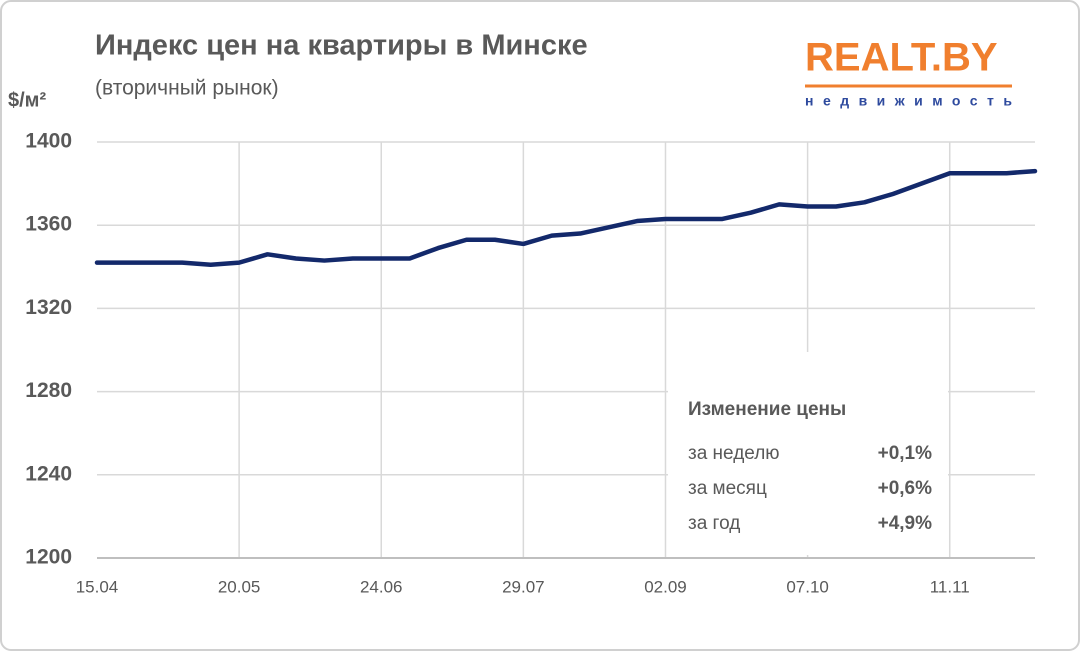 Image resolution: width=1080 pixels, height=651 pixels. Describe the element at coordinates (48, 141) in the screenshot. I see `y-tick-label: 1400` at that location.